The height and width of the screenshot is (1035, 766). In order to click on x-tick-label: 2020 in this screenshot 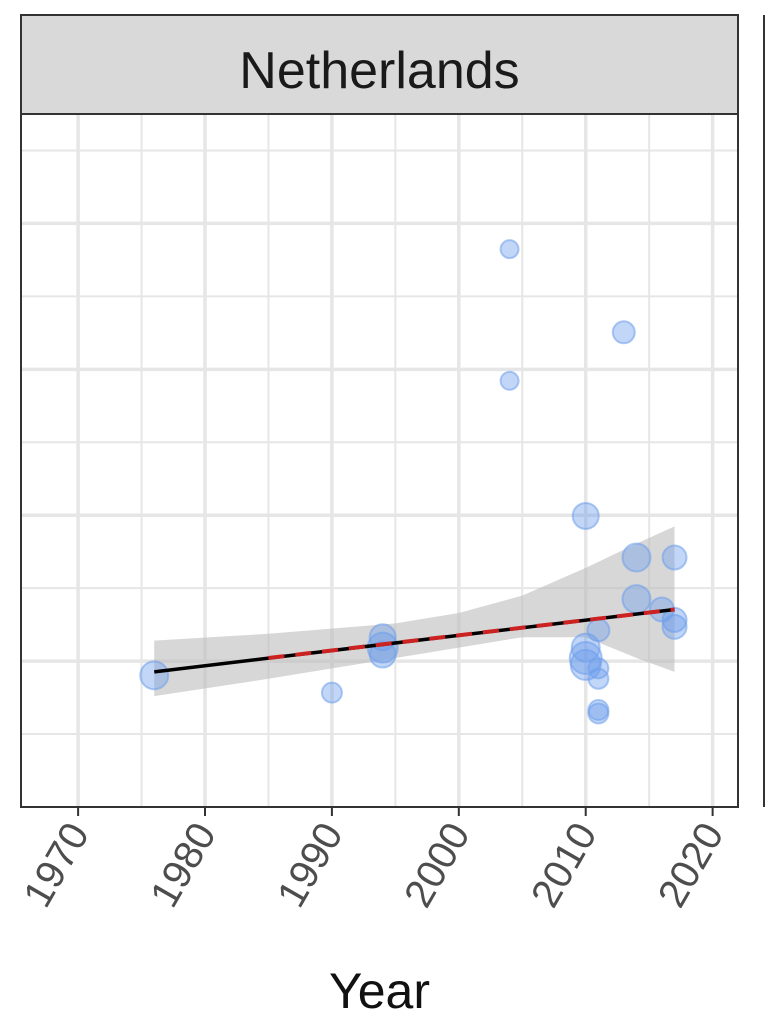, I will do `click(691, 865)`.